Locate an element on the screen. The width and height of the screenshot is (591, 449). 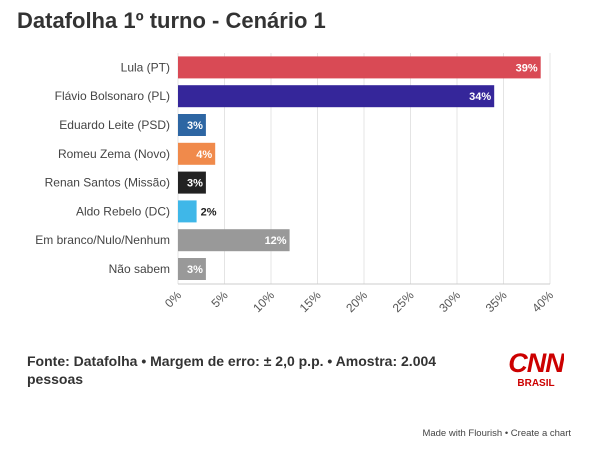
x-tick-label: 15% is located at coordinates (310, 301).